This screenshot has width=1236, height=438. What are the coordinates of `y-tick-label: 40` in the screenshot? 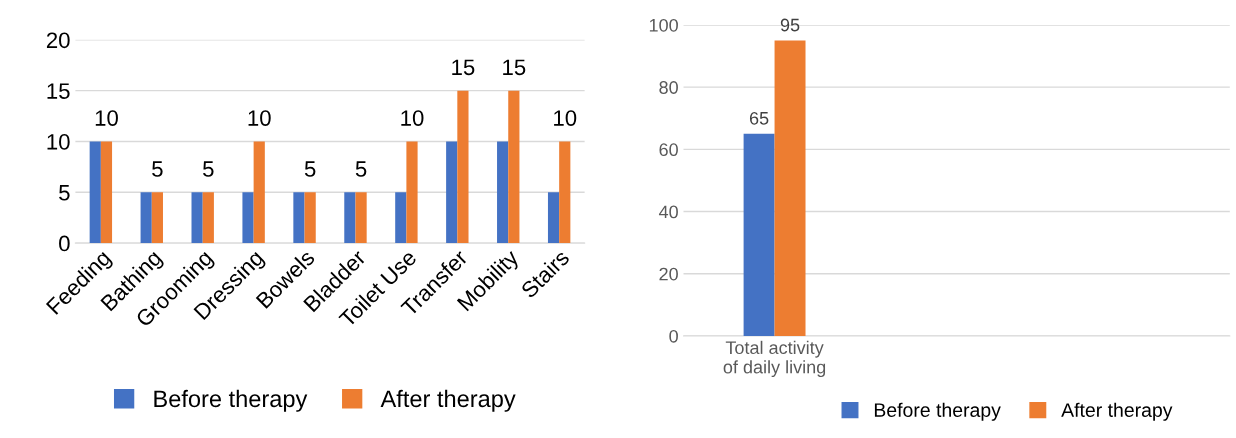 It's located at (668, 212).